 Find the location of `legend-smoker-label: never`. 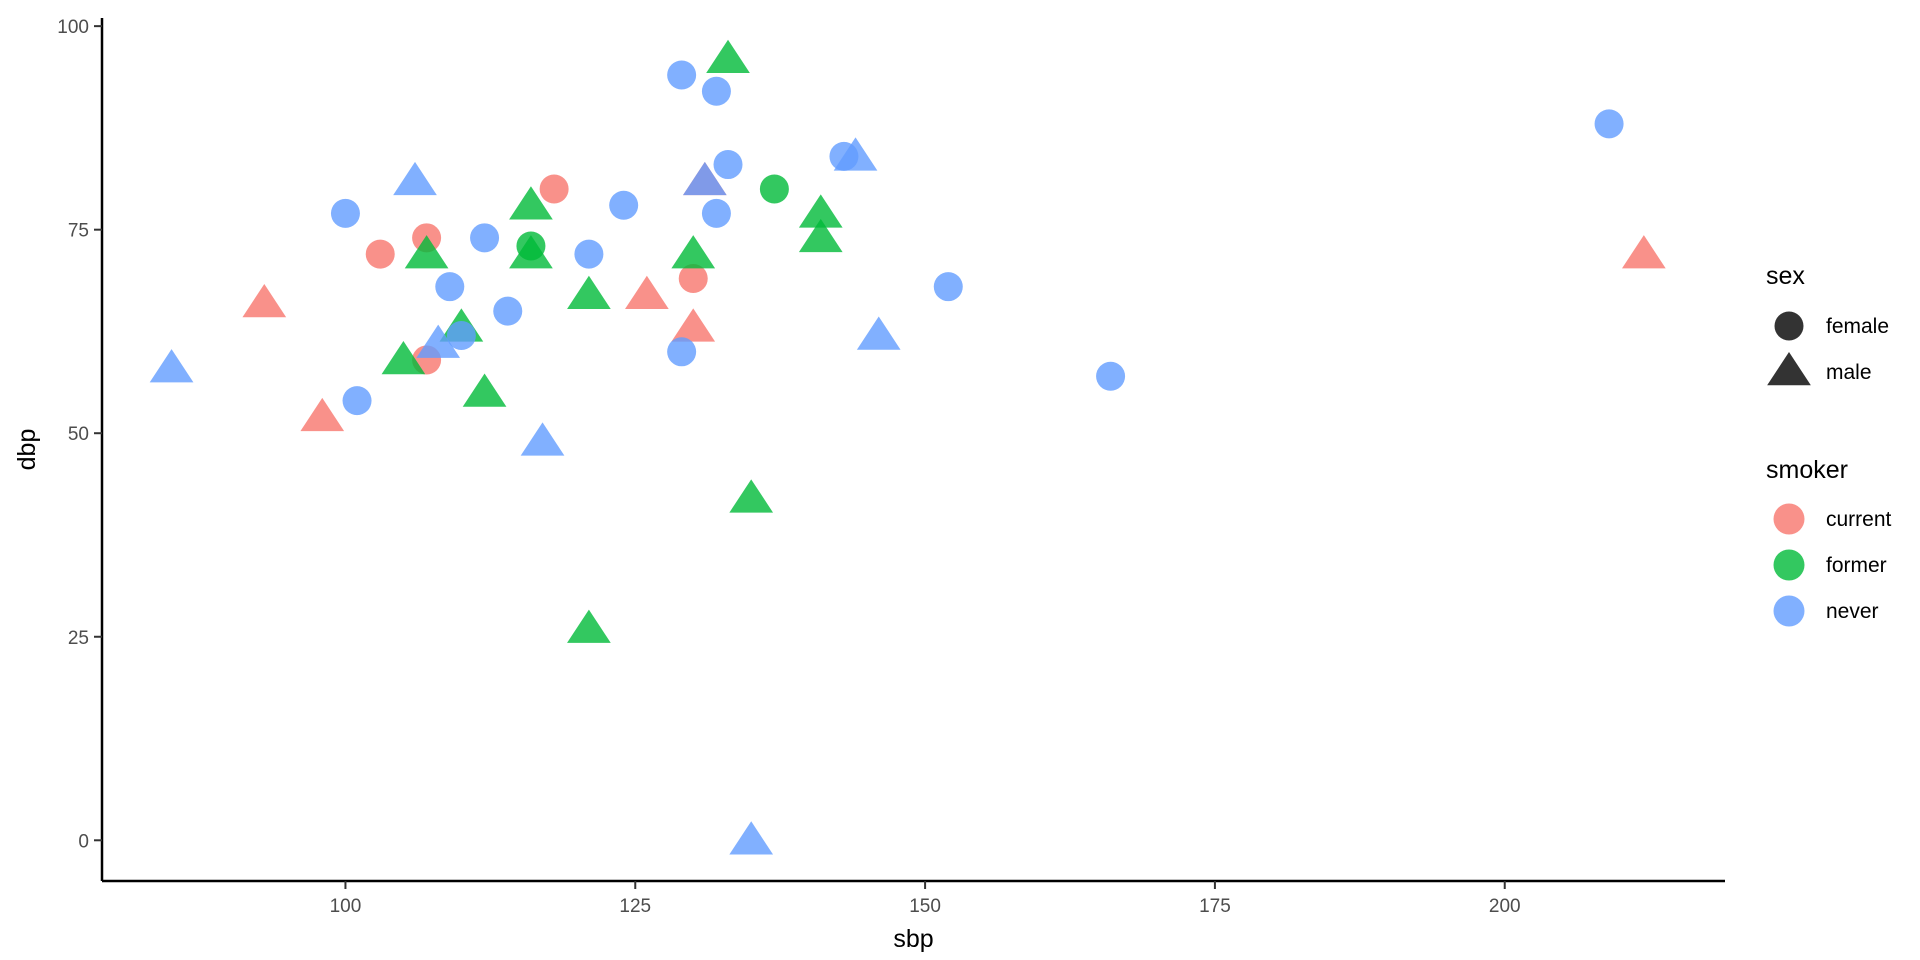

legend-smoker-label: never is located at coordinates (1852, 611).